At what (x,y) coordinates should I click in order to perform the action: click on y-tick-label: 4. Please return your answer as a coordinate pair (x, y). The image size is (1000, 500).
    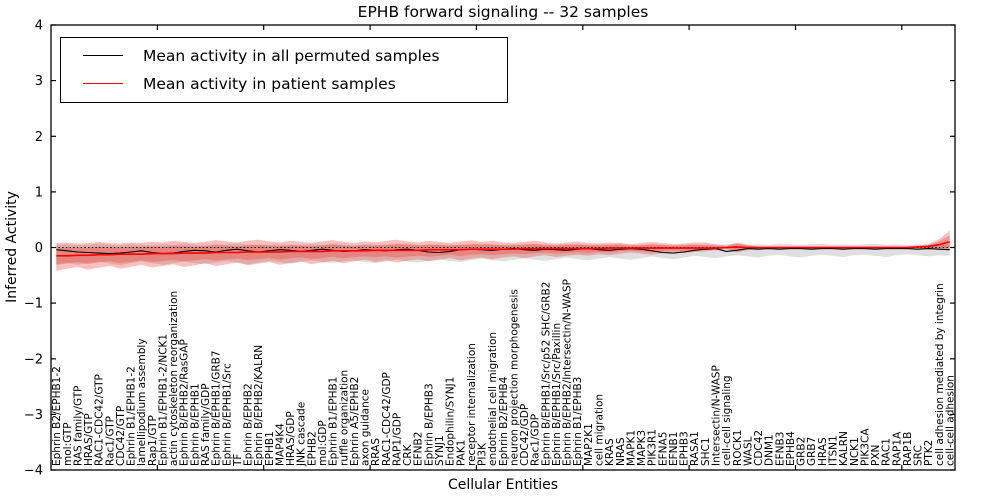
    Looking at the image, I should click on (39, 26).